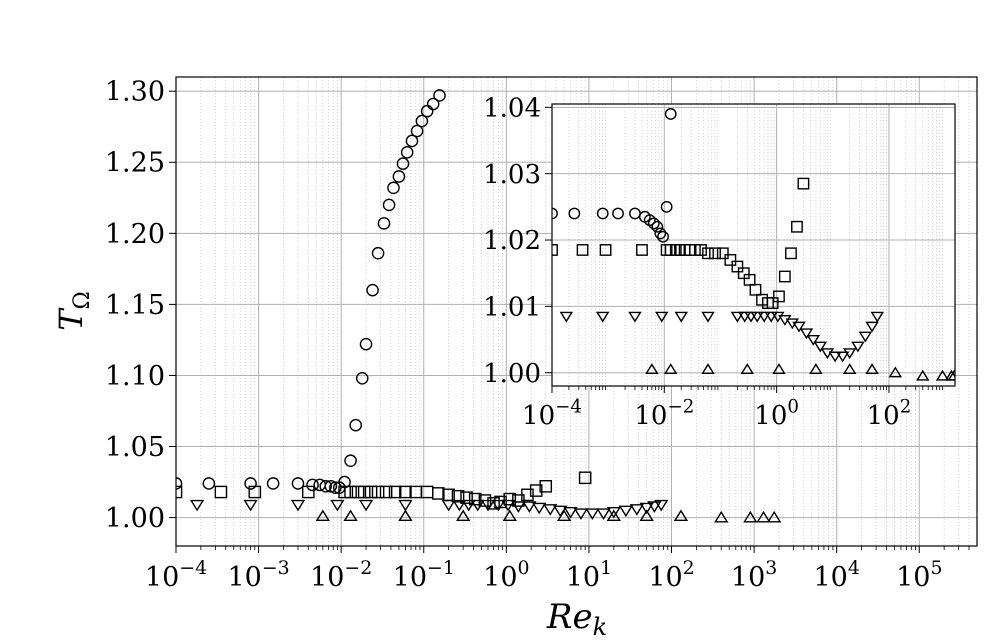  Describe the element at coordinates (889, 413) in the screenshot. I see `inset-x-tick-label: 10²` at that location.